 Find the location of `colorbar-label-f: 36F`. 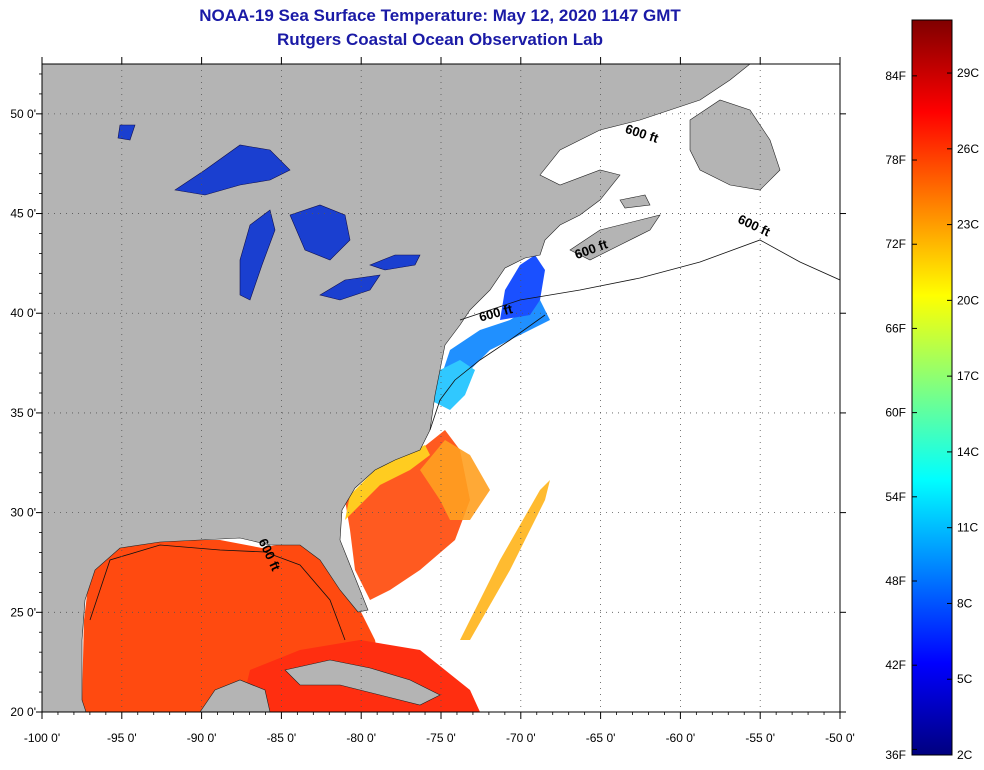

colorbar-label-f: 36F is located at coordinates (895, 755).